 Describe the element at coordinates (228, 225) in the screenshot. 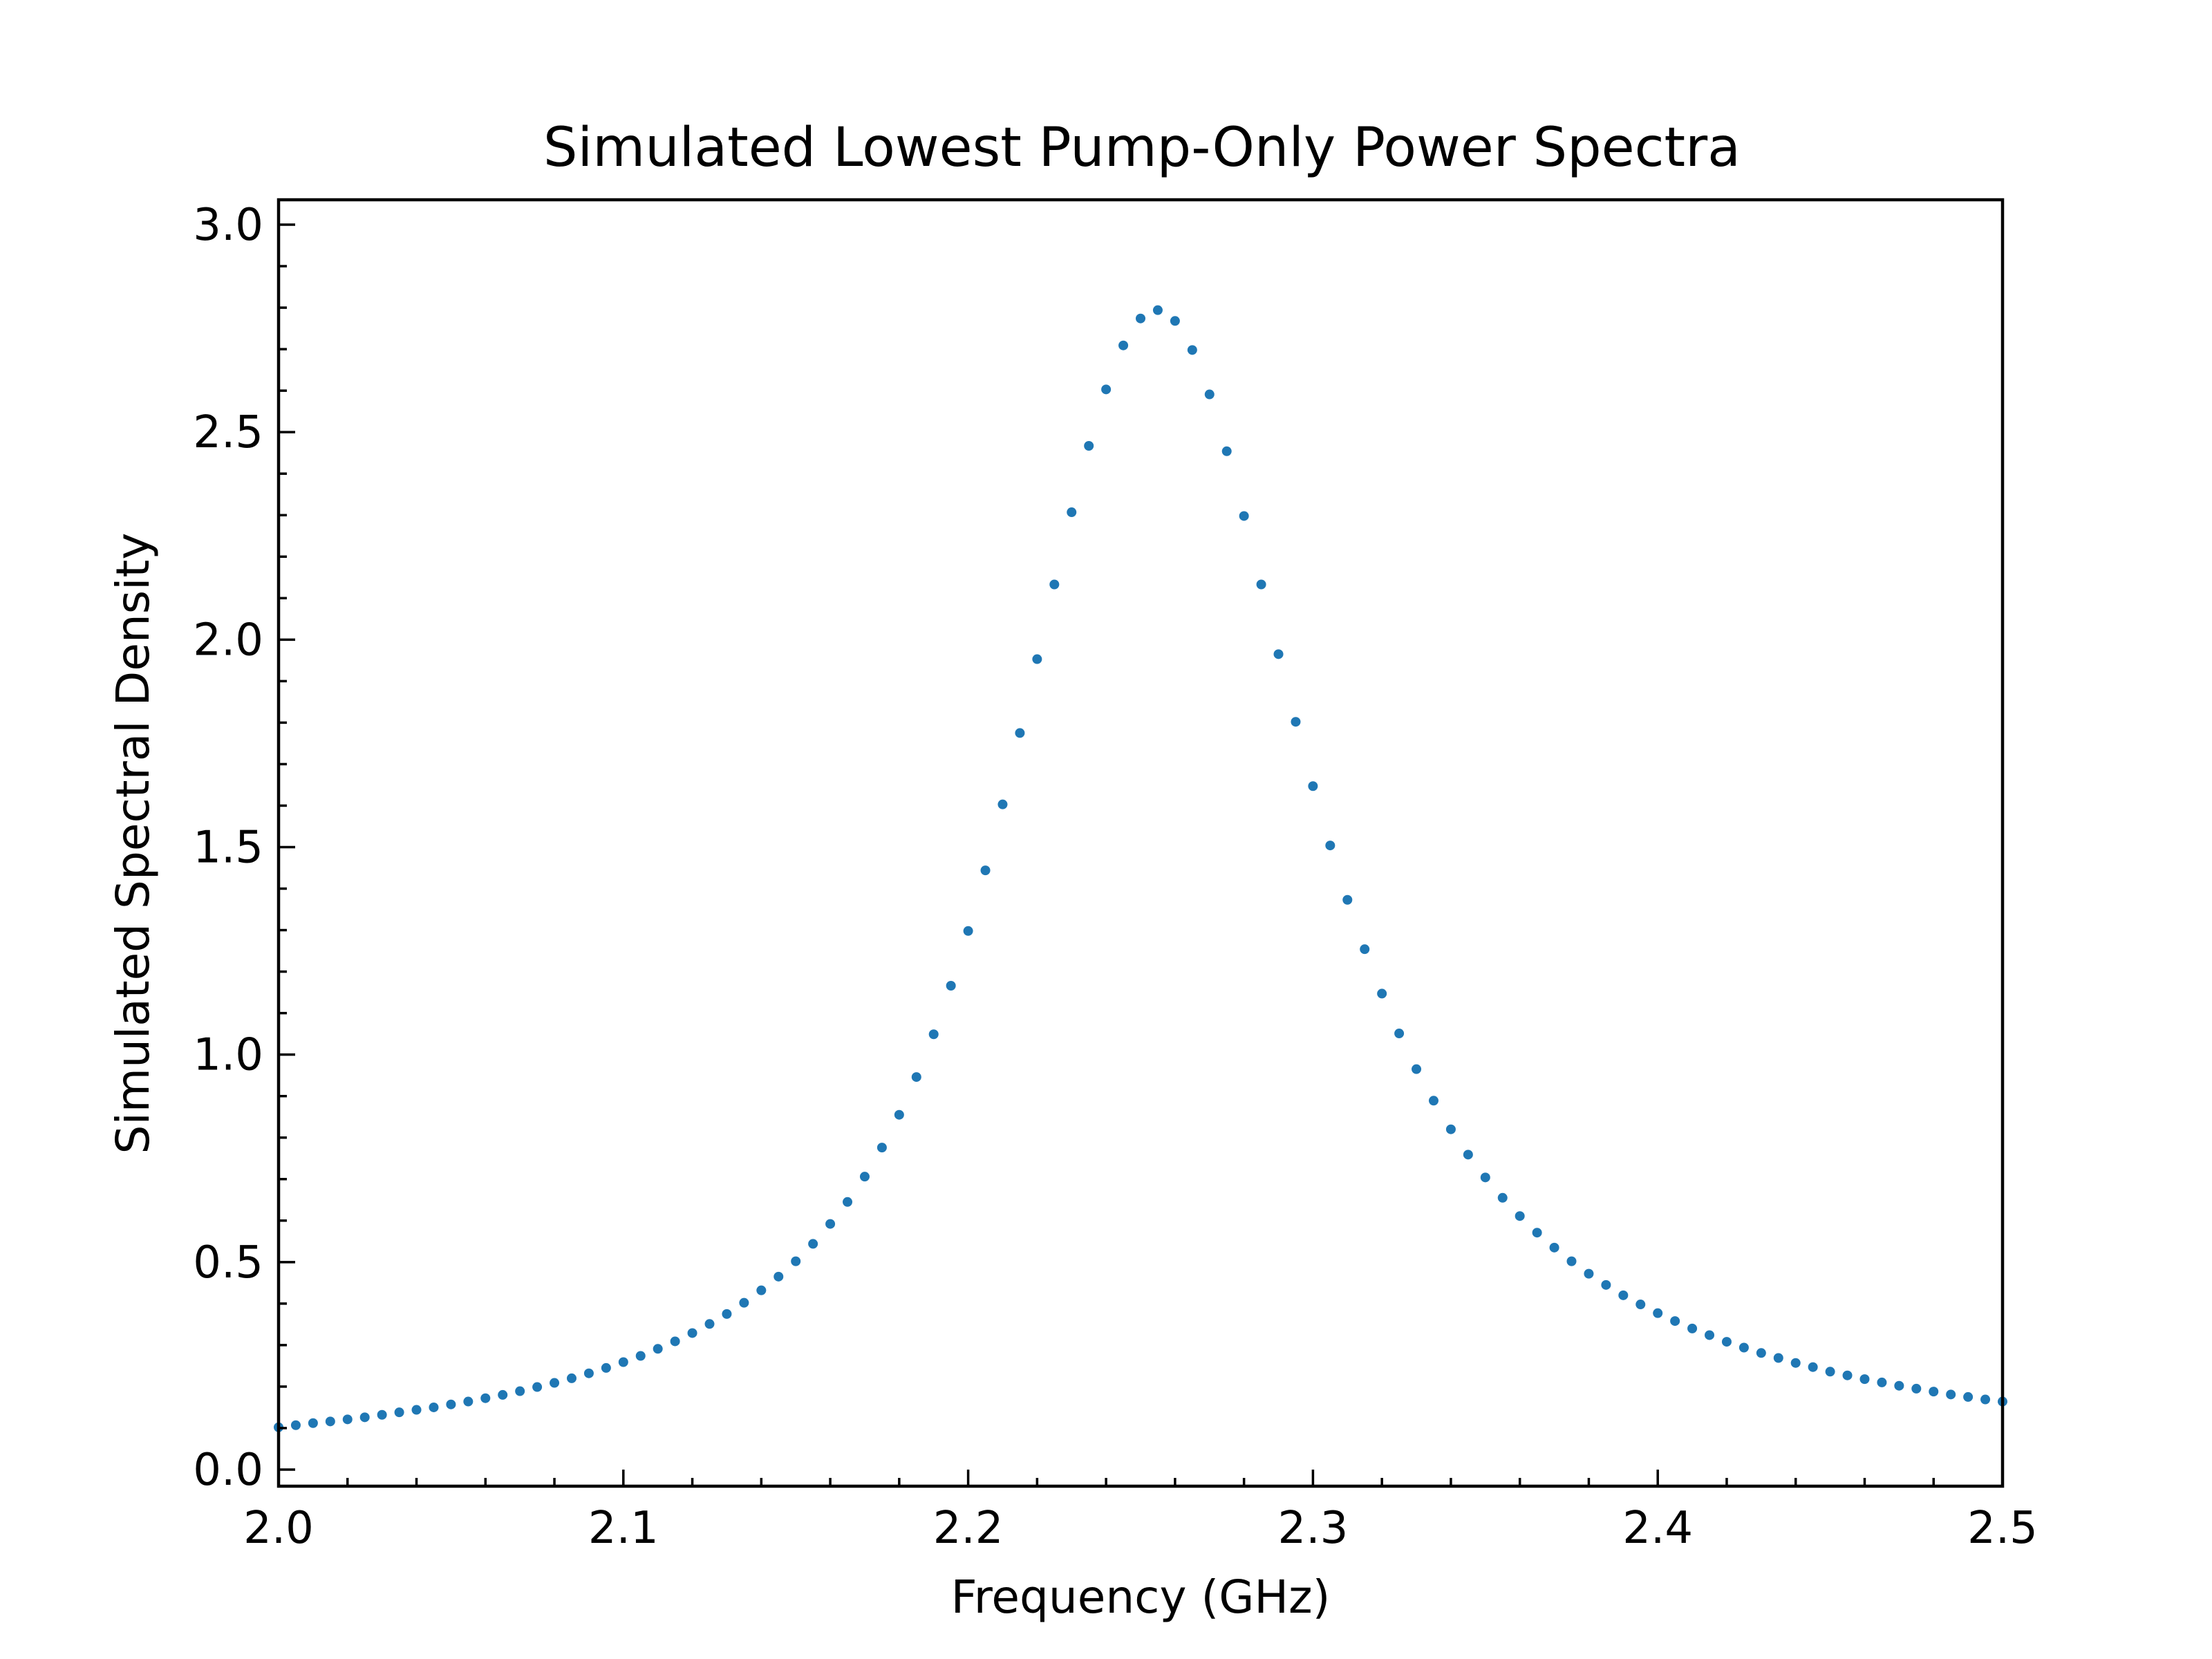

I see `y-tick-label: 3.0` at that location.